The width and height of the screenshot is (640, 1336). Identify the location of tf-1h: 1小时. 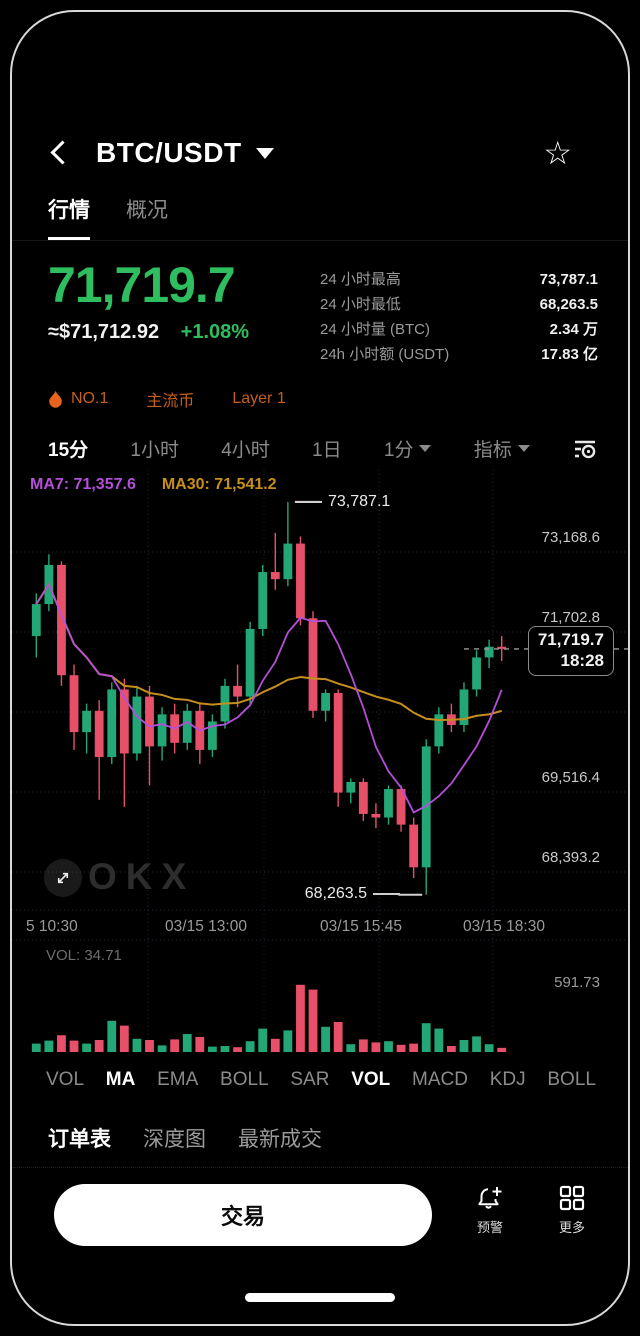
(154, 450).